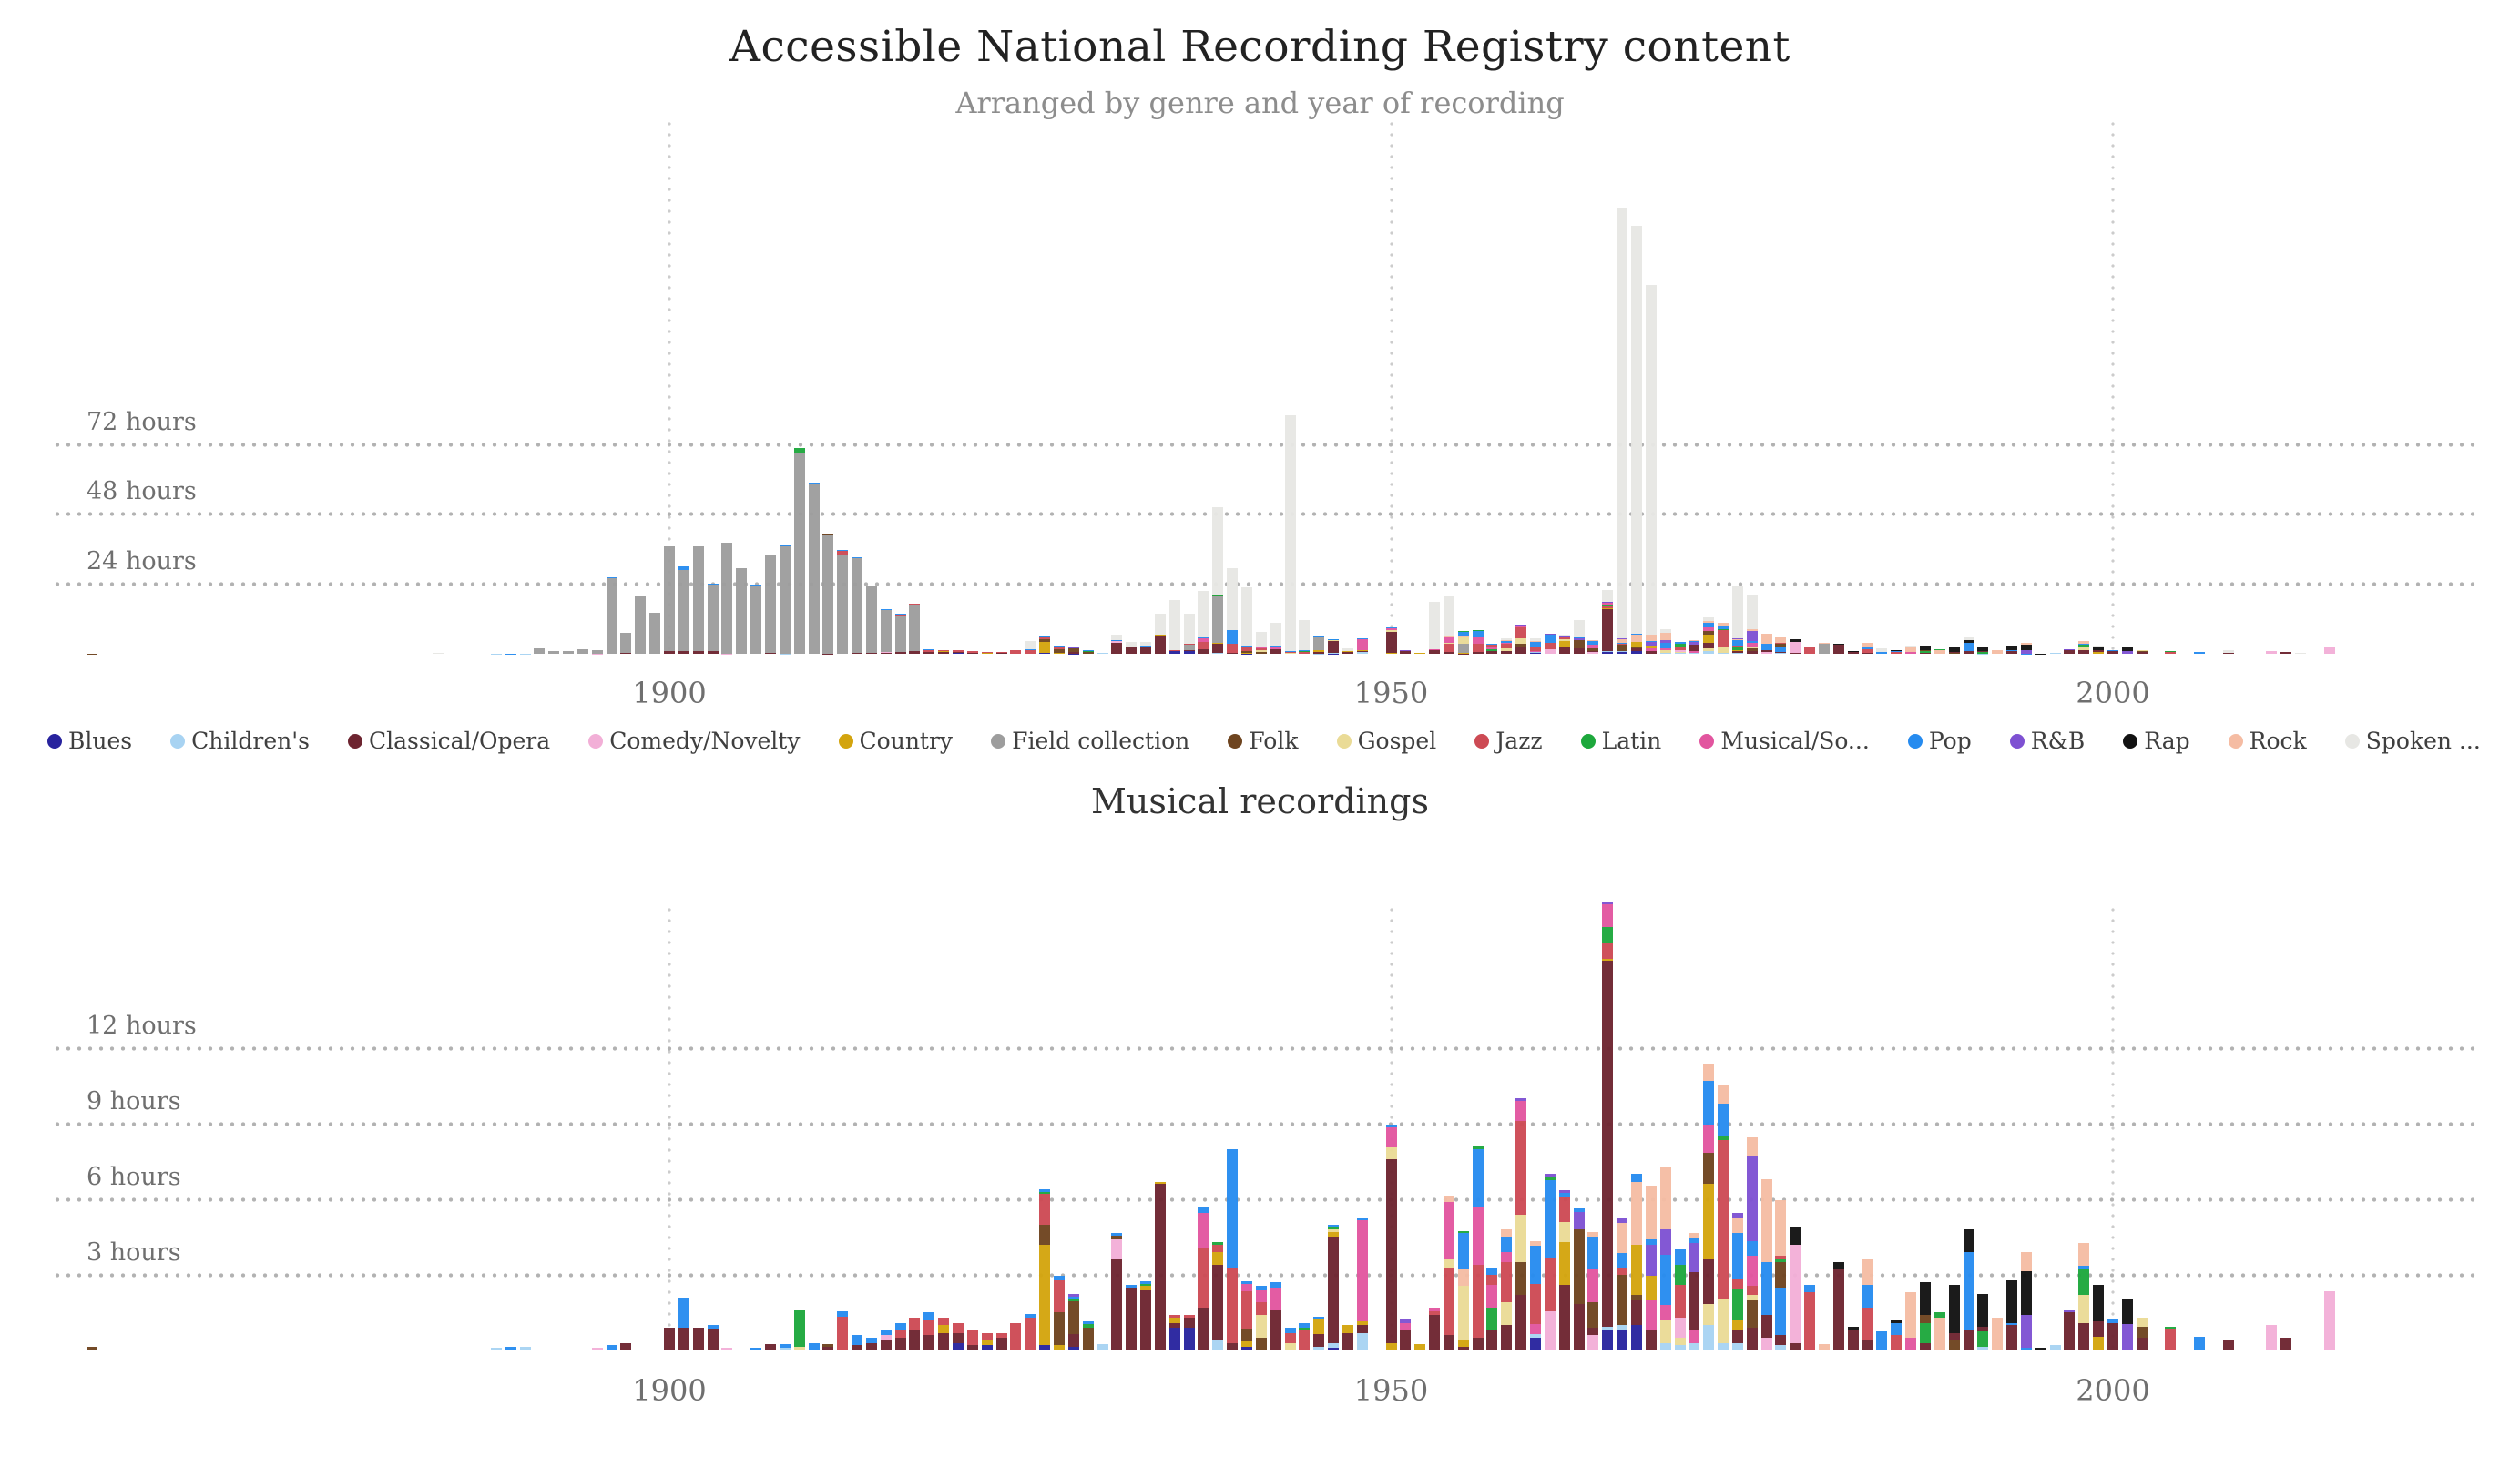  What do you see at coordinates (1608, 951) in the screenshot?
I see `bar-segment-1965-jazz` at bounding box center [1608, 951].